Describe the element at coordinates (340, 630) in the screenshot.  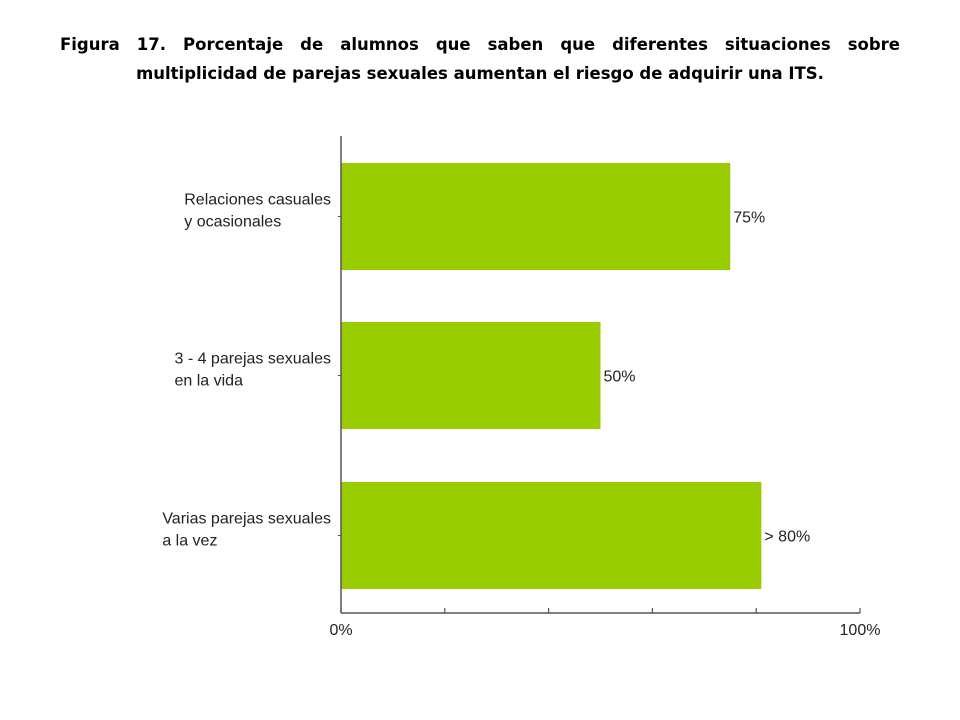
I see `x-tick-label: 0%` at that location.